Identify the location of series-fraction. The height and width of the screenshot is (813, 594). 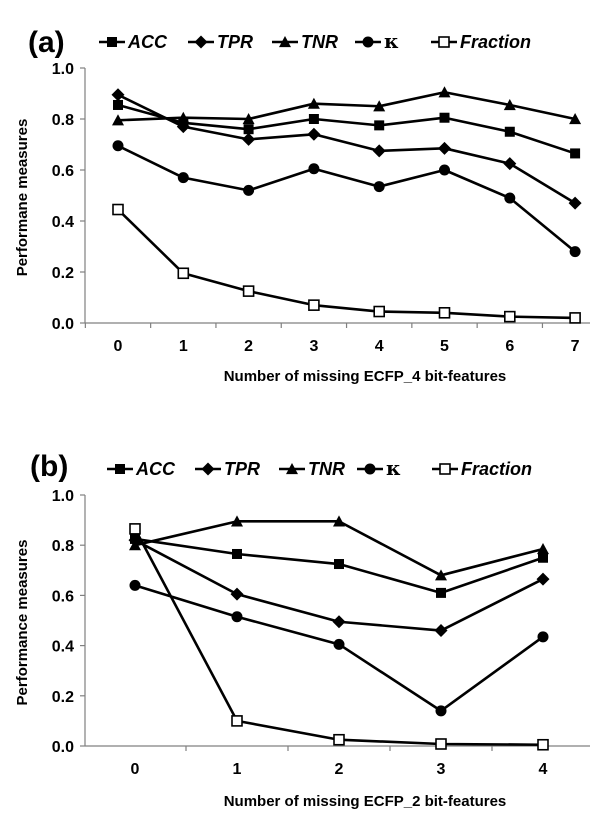
(346, 263).